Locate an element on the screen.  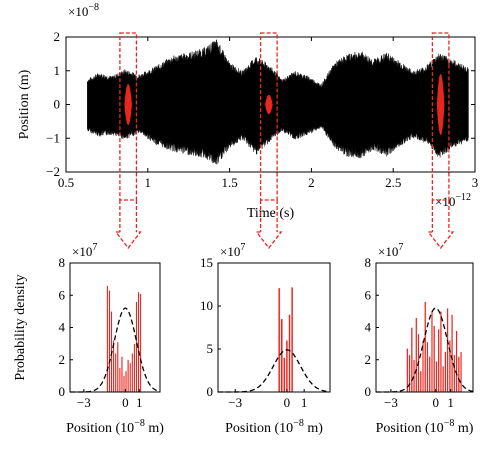
y-tick-label: 5 is located at coordinates (210, 348).